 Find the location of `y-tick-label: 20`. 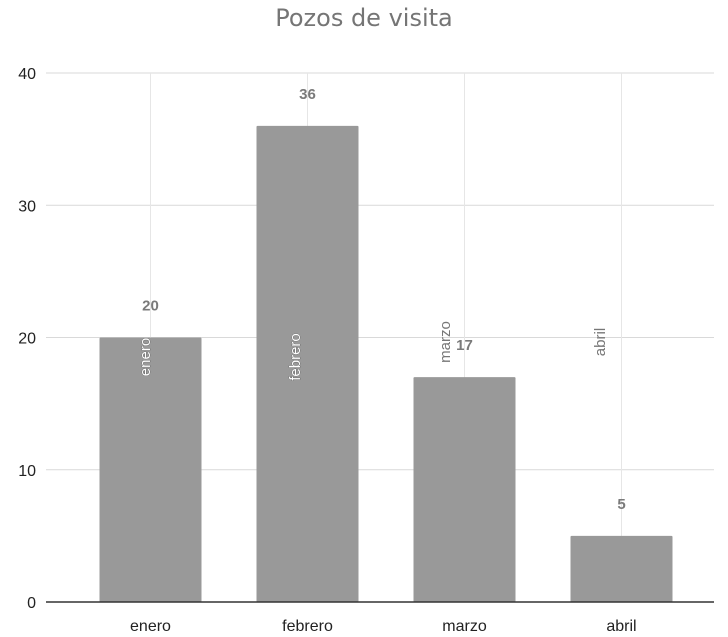

y-tick-label: 20 is located at coordinates (27, 339).